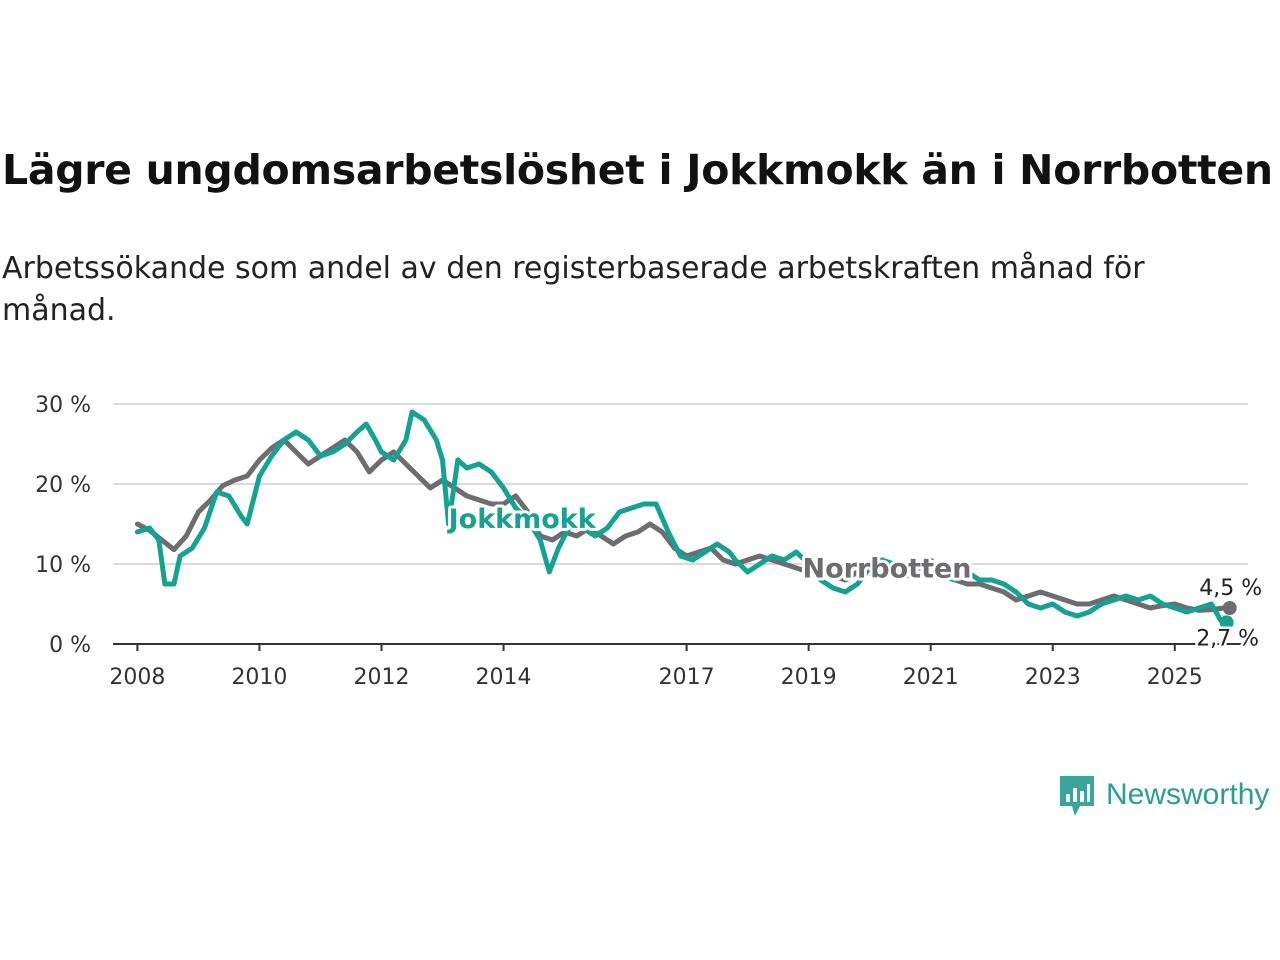  I want to click on newsworthy-logo-icon, so click(1077, 796).